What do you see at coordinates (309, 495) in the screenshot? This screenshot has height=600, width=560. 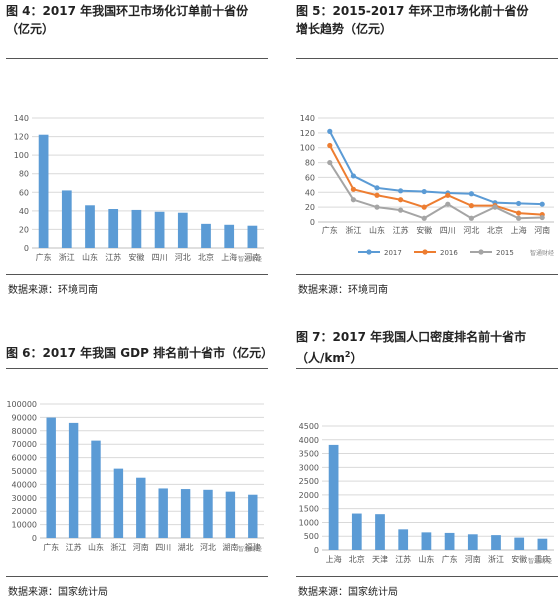 I see `chart-4-ytick-label: 2000` at bounding box center [309, 495].